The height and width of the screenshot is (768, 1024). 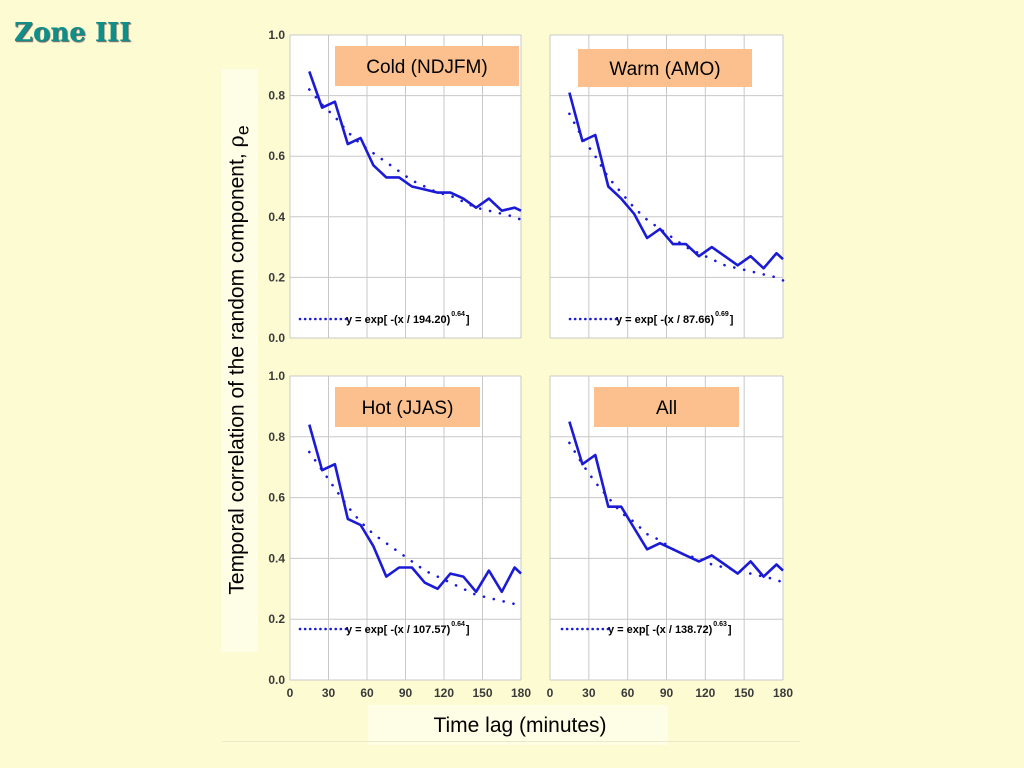 What do you see at coordinates (722, 314) in the screenshot?
I see `legend-exponent: 0.69` at bounding box center [722, 314].